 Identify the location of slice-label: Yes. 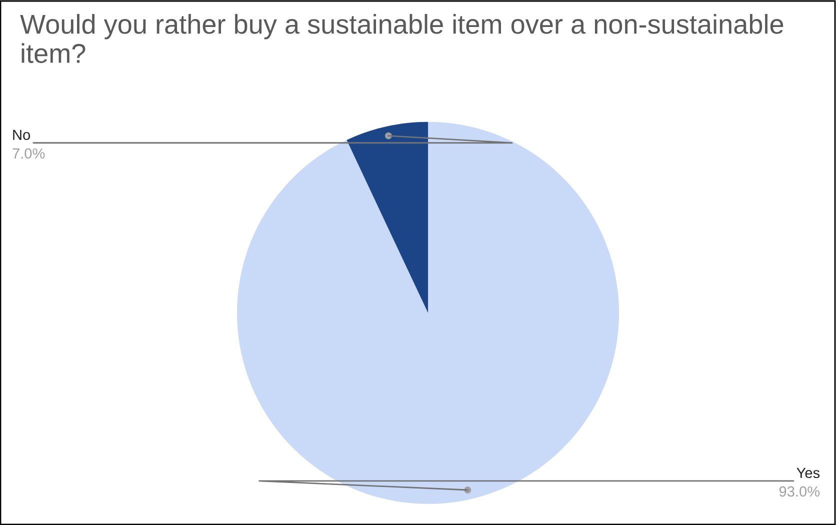
(808, 473).